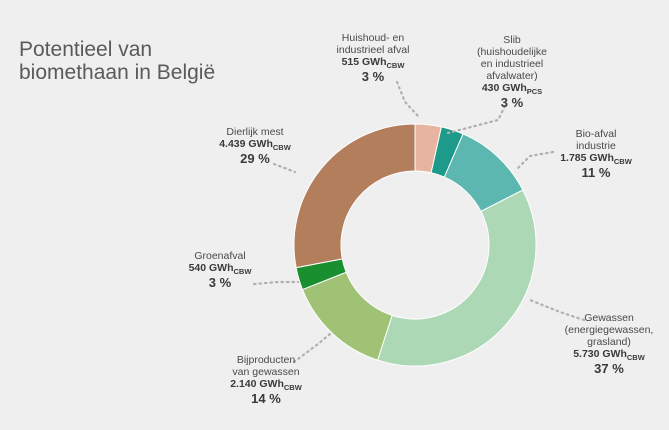 The height and width of the screenshot is (430, 669). What do you see at coordinates (407, 99) in the screenshot?
I see `leader-line-huishoud` at bounding box center [407, 99].